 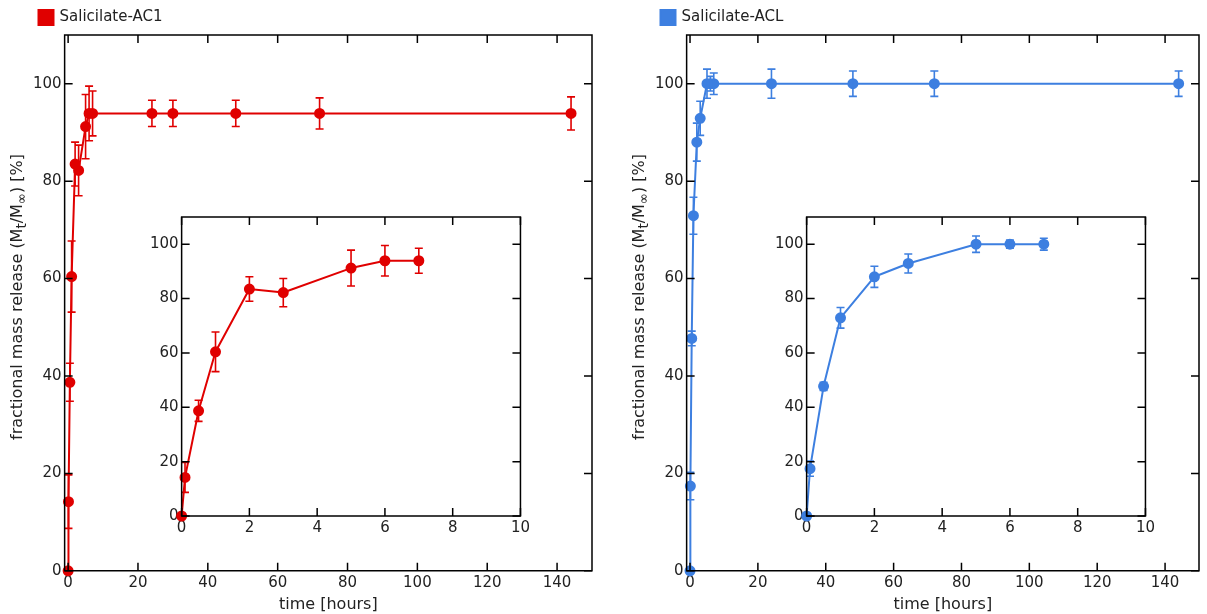 I want to click on legend-label: Salicilate-ACL, so click(x=732, y=16).